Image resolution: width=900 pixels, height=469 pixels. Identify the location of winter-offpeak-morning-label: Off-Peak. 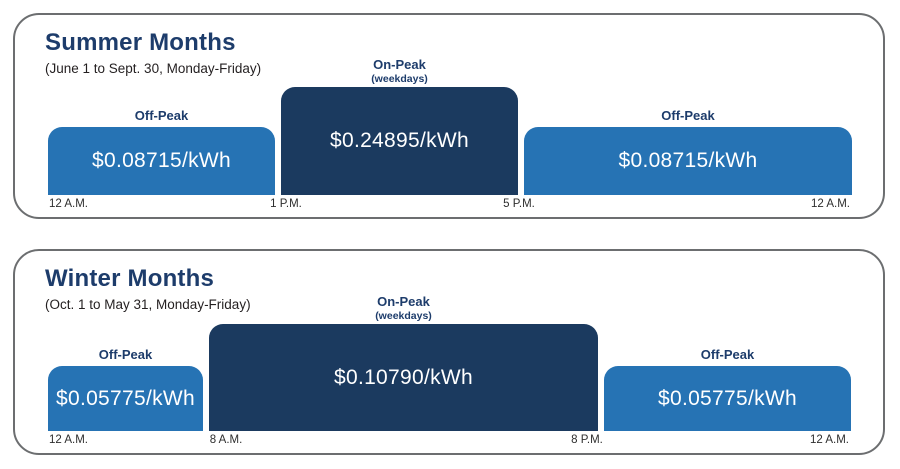
(125, 355).